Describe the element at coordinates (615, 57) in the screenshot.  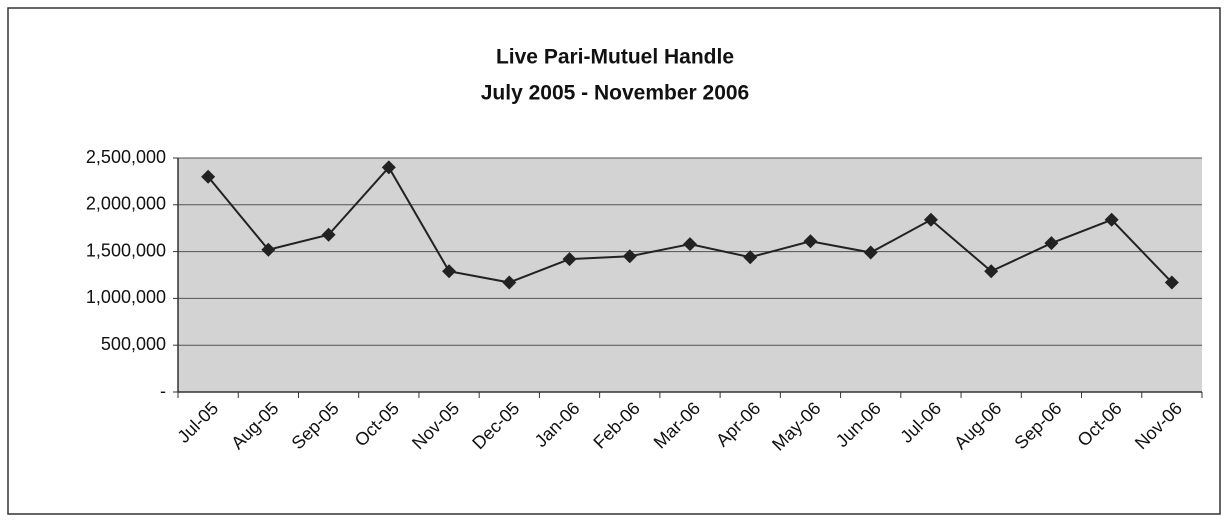
I see `chart-title: Live Pari-Mutuel Handle` at that location.